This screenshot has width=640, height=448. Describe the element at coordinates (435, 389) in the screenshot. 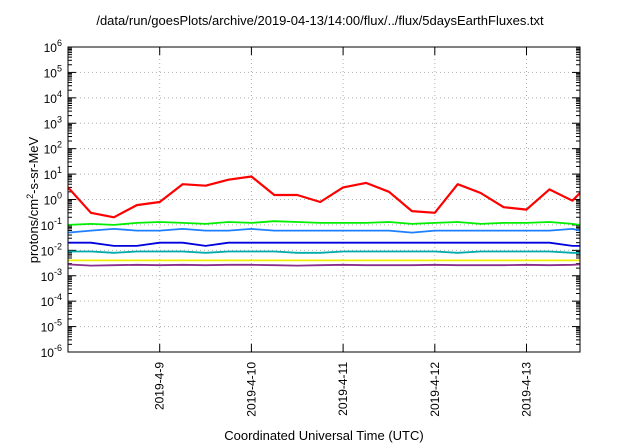

I see `x-tick-label: 2019-4-12` at that location.